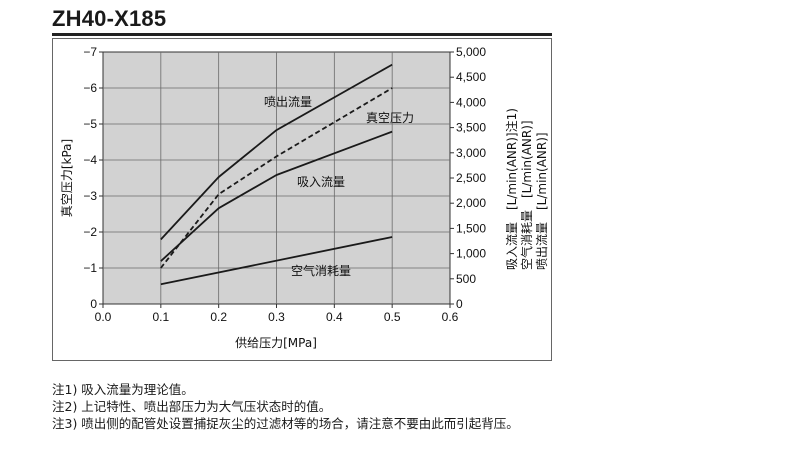 This screenshot has height=467, width=790. Describe the element at coordinates (192, 406) in the screenshot. I see `footnote-2: 注2) 上记特性、喷出部压力为大气压状态时的值。` at that location.